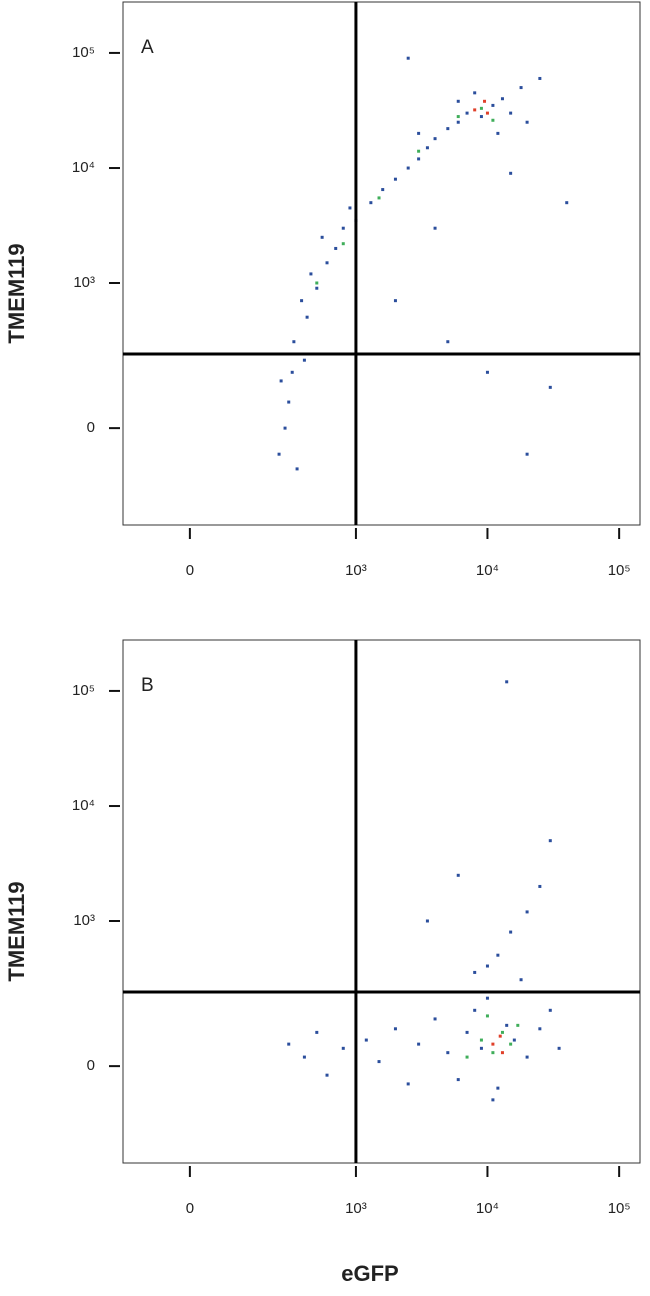 The image size is (650, 1296). I want to click on y-tick-label: 0, so click(91, 1065).